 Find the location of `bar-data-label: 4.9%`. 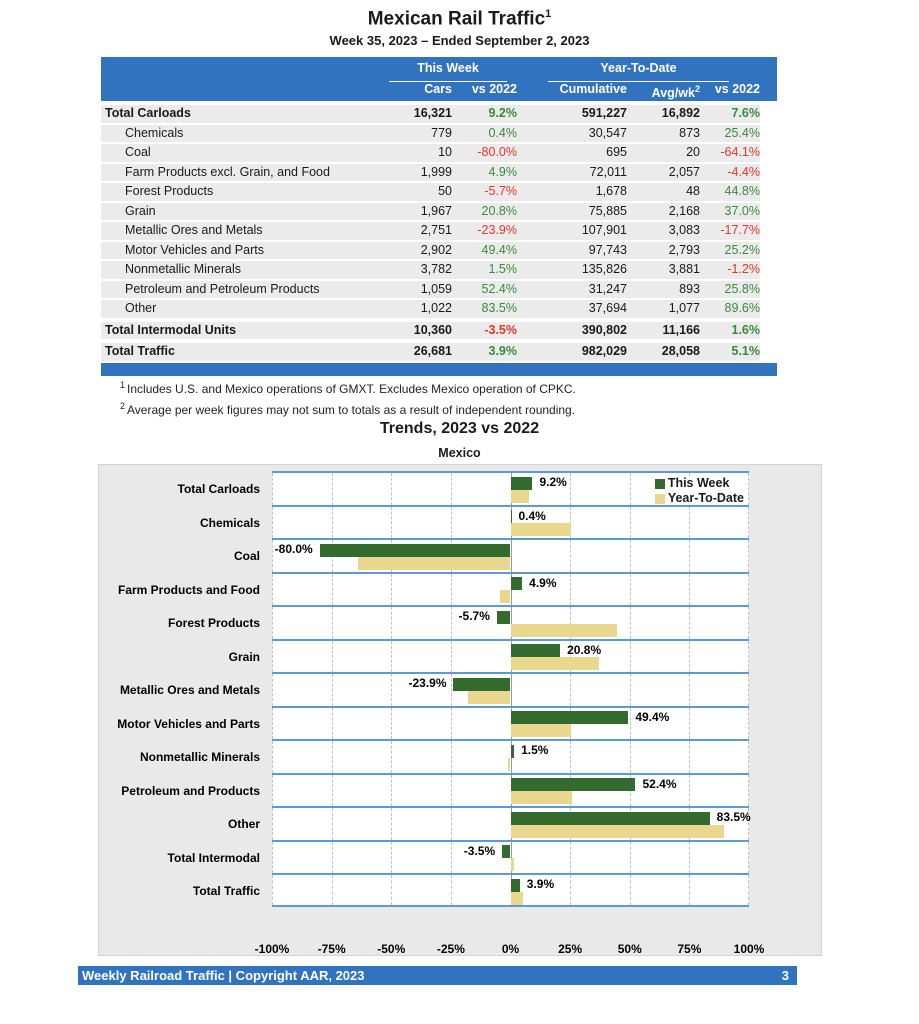

bar-data-label: 4.9% is located at coordinates (543, 582).